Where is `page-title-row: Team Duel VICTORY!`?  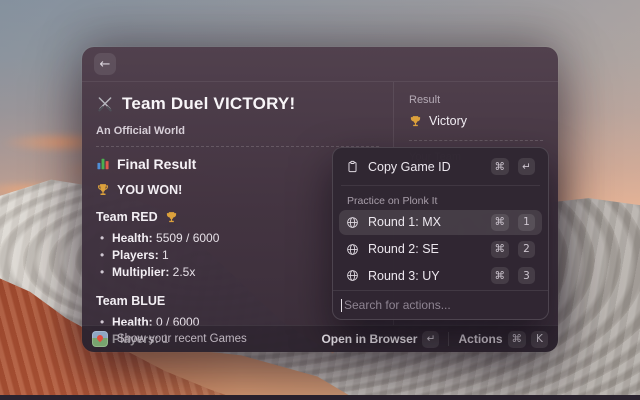 page-title-row: Team Duel VICTORY! is located at coordinates (237, 104).